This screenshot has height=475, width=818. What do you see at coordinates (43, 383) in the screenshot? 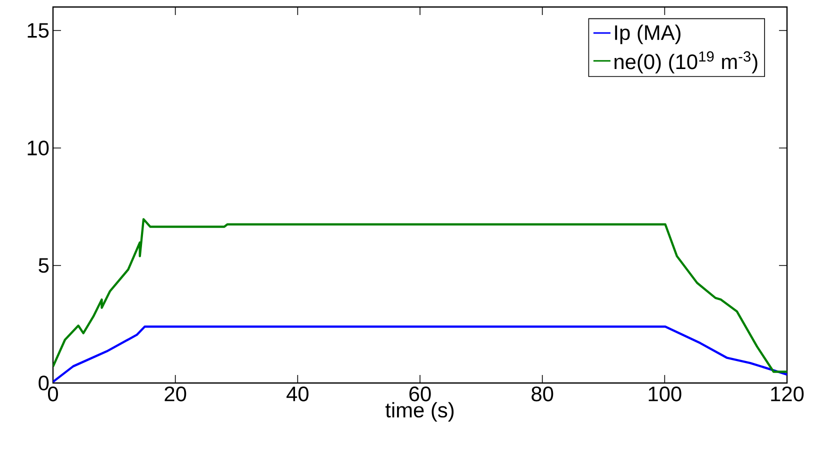
I see `y-tick-label: 0` at bounding box center [43, 383].